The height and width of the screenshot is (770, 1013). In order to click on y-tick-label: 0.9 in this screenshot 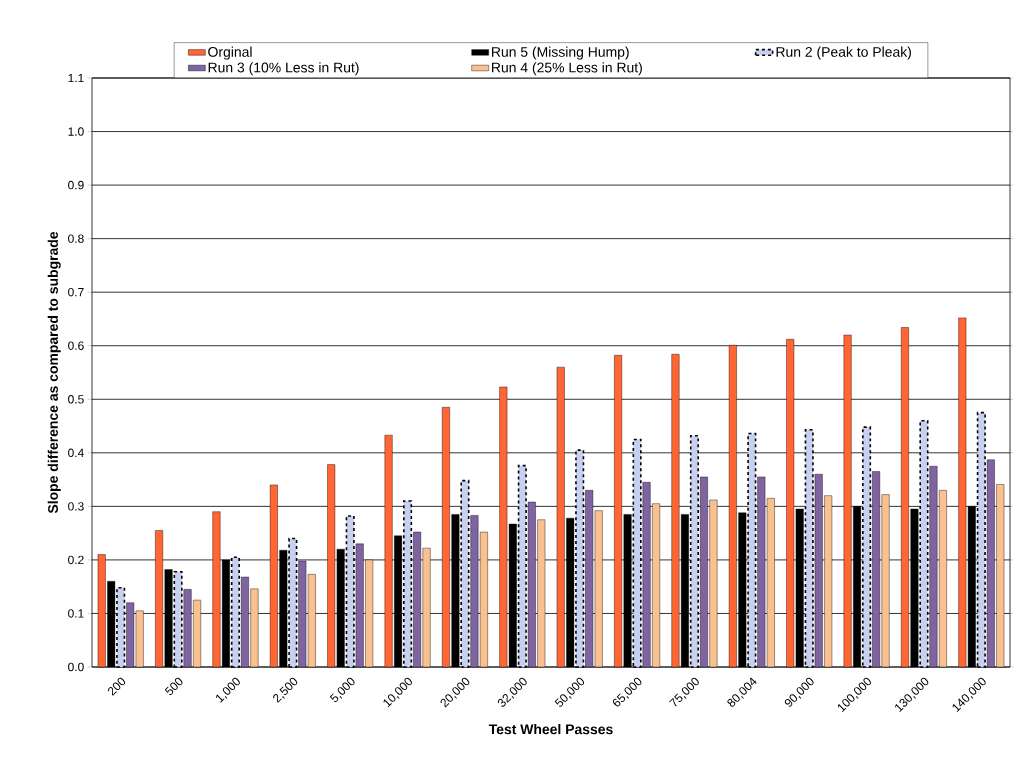, I will do `click(76, 185)`.